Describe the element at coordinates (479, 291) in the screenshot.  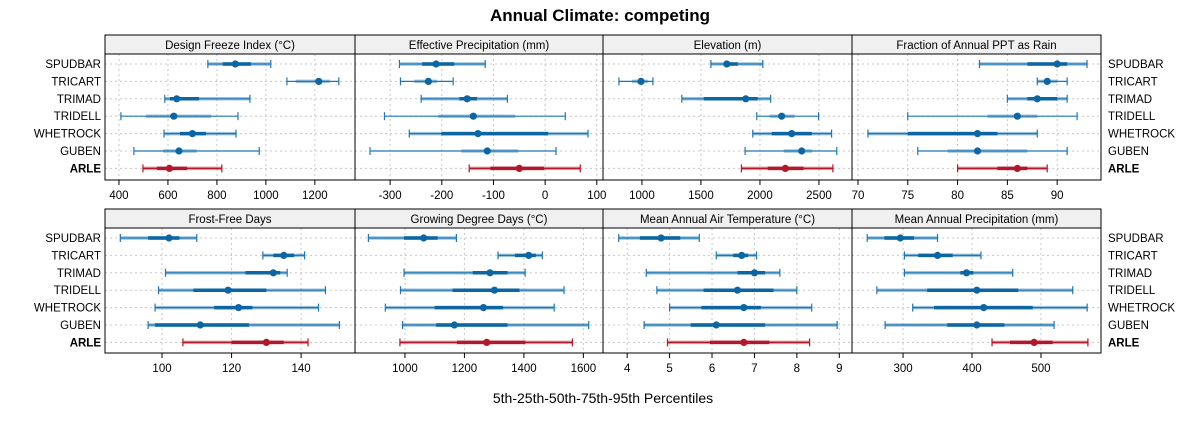
I see `panel-5: Growing Degree Days (°C) 1000 1200 1400 1600` at that location.